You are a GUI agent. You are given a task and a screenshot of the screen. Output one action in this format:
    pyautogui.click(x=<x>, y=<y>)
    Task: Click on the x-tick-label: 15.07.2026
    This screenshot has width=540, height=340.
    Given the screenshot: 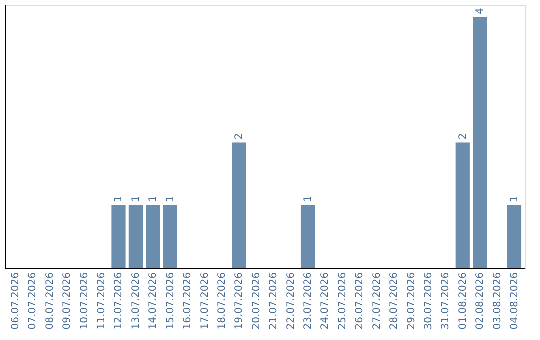 What is the action you would take?
    pyautogui.click(x=170, y=301)
    